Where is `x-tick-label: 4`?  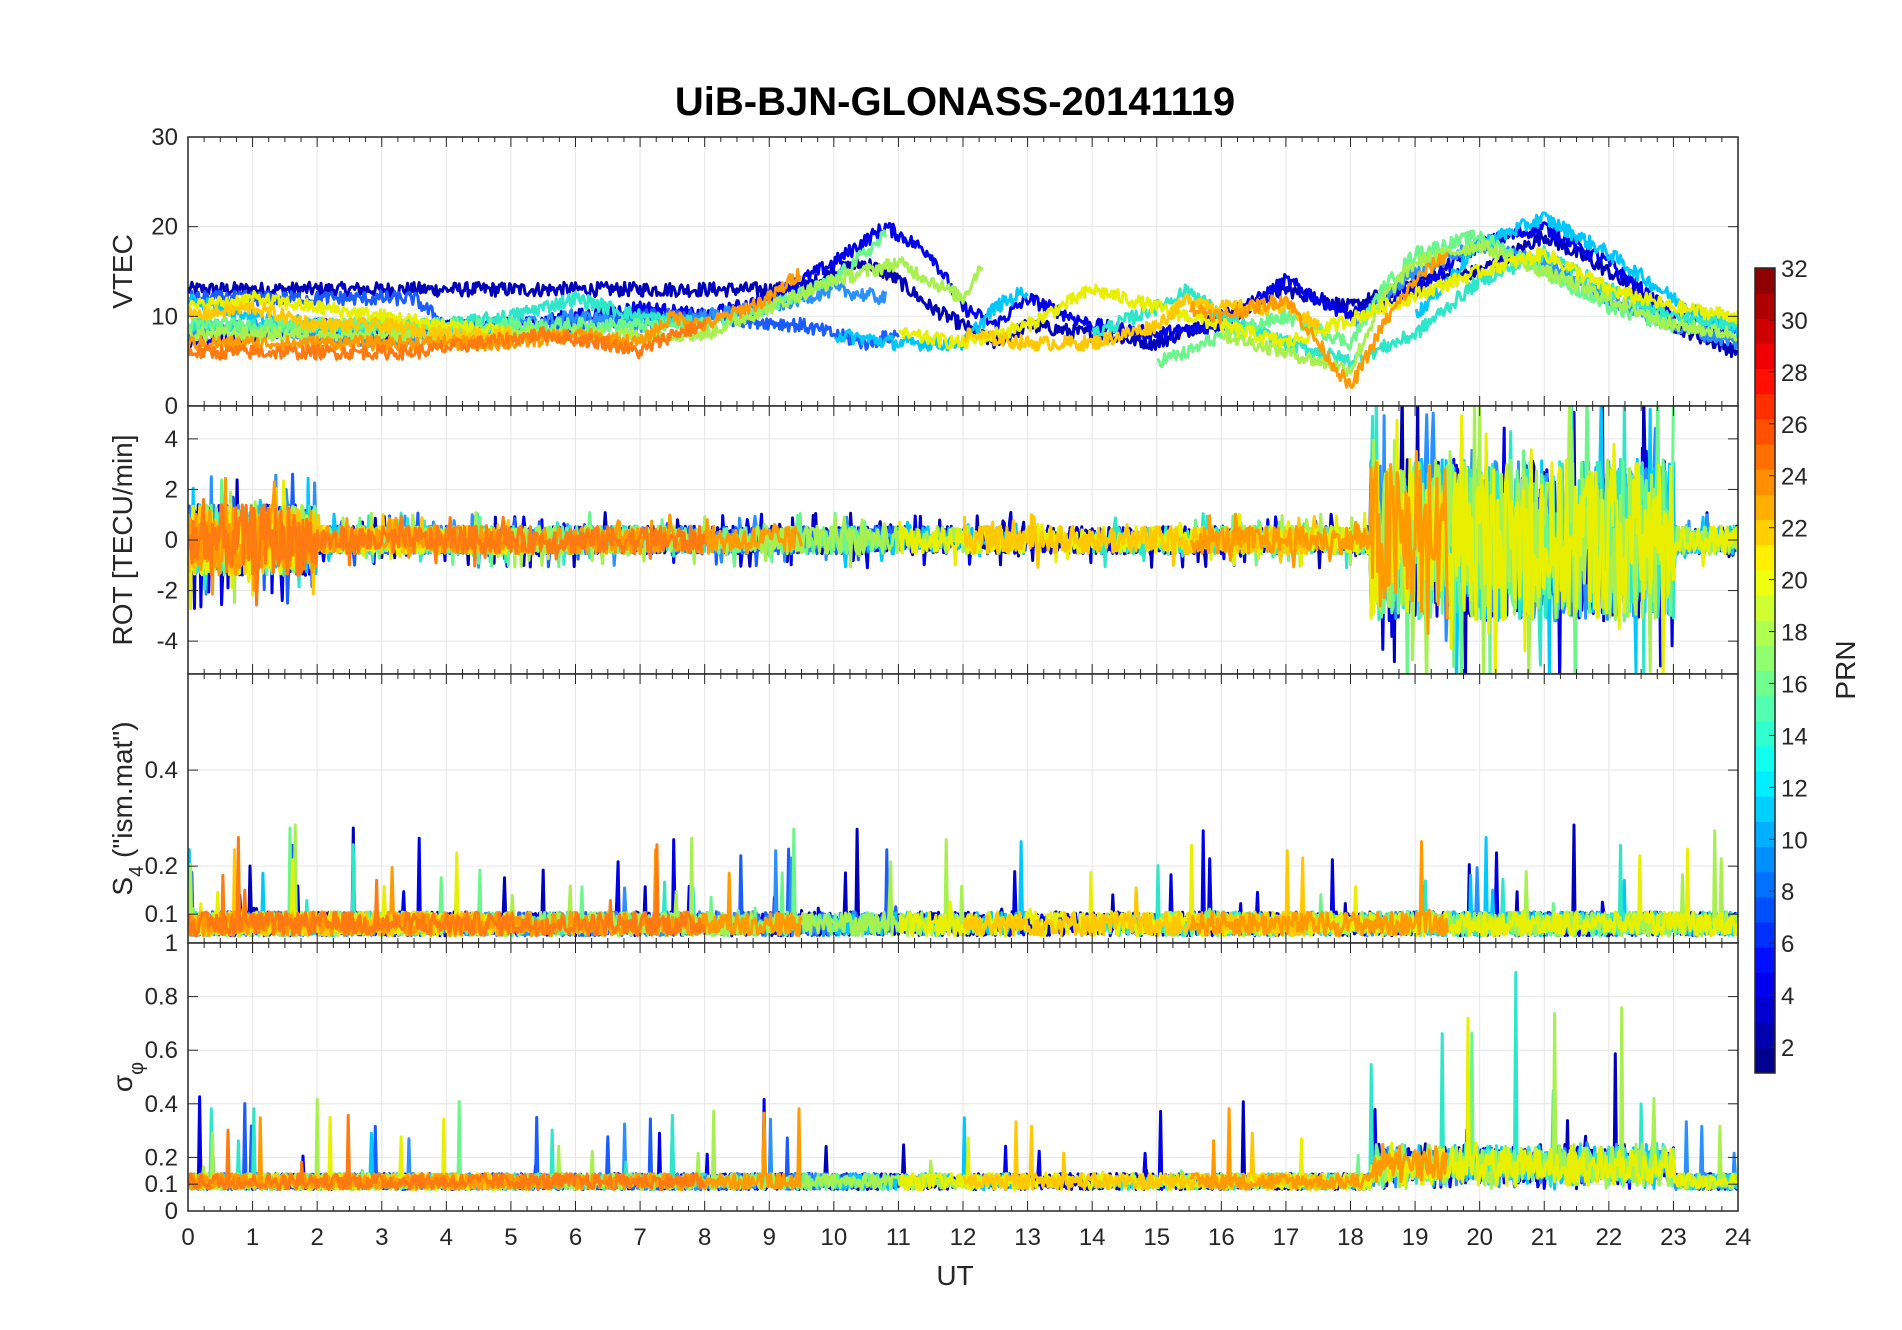
x-tick-label: 4 is located at coordinates (446, 1237).